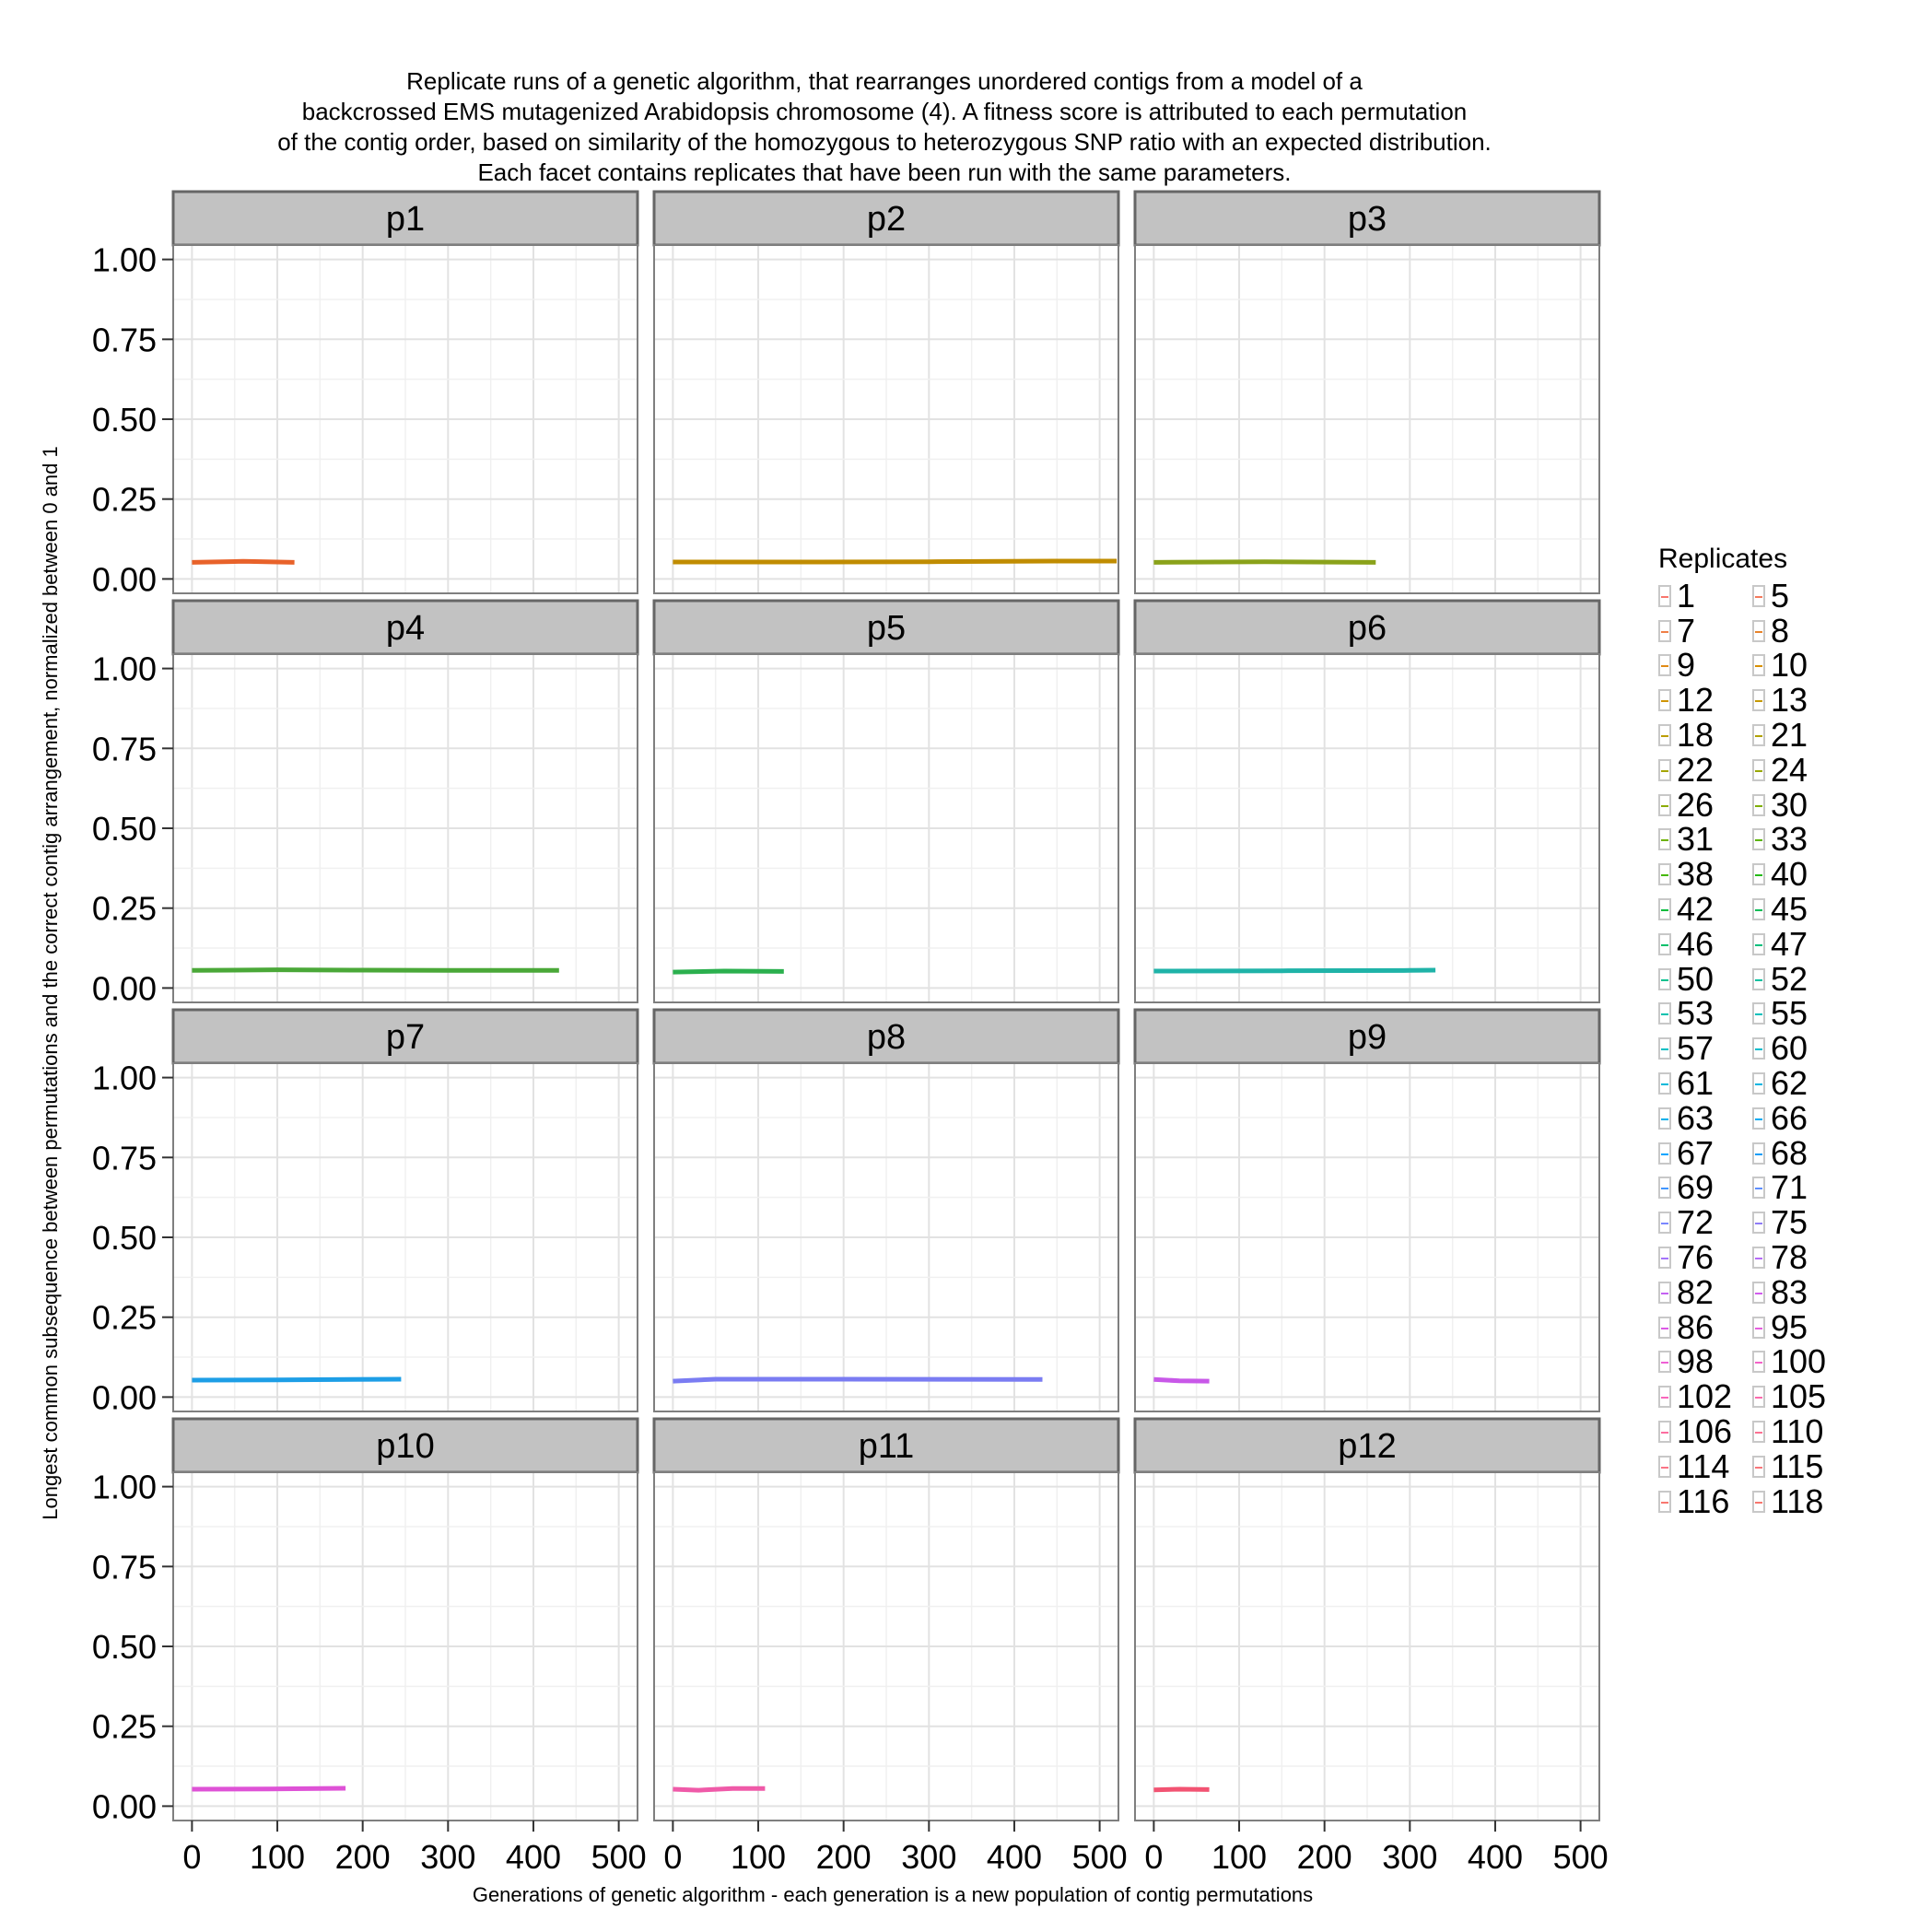  Describe the element at coordinates (1695, 1291) in the screenshot. I see `legend-label: 82` at that location.